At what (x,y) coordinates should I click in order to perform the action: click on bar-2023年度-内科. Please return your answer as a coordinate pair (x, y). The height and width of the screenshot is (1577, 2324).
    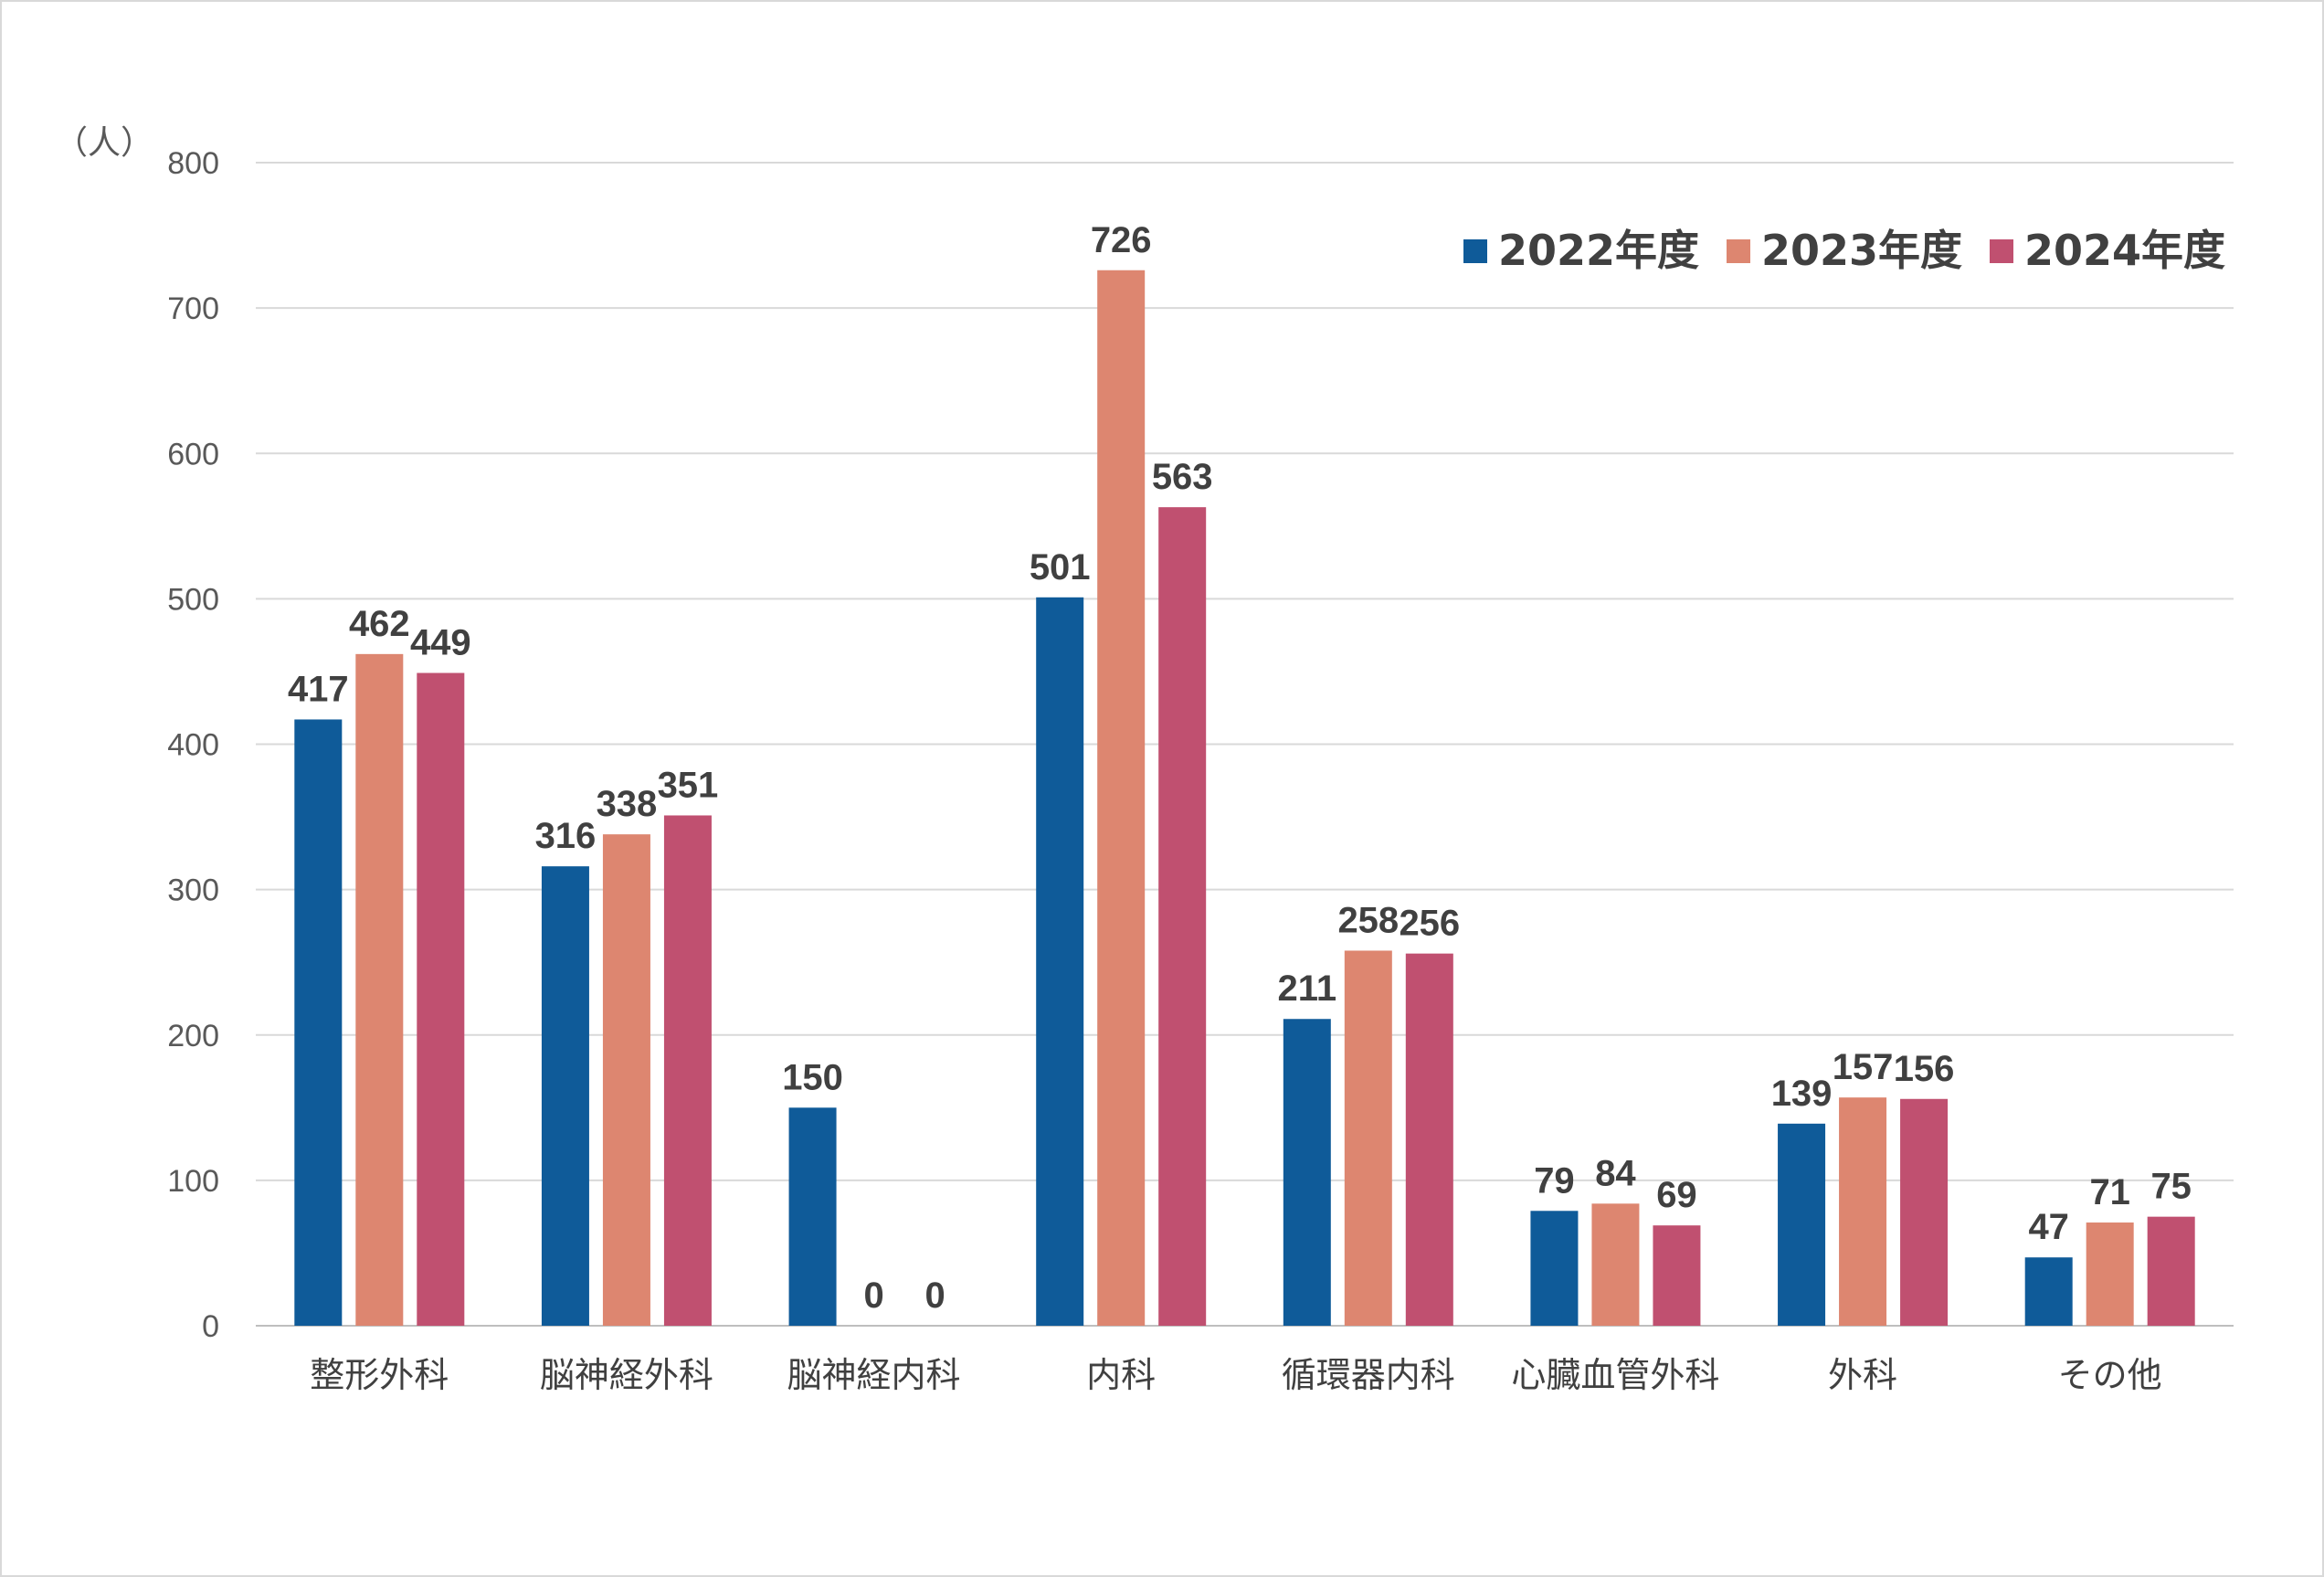
    Looking at the image, I should click on (1121, 798).